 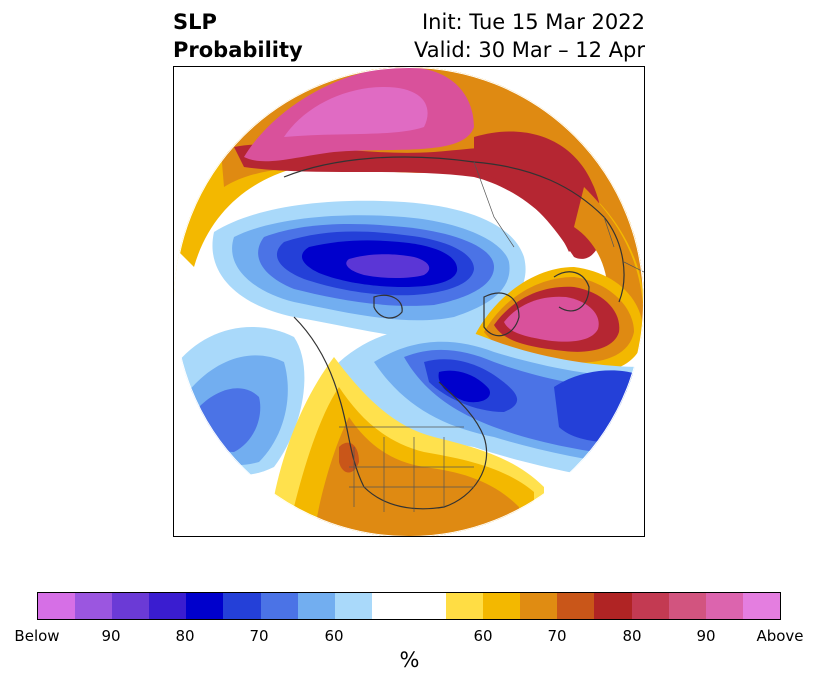 What do you see at coordinates (37, 636) in the screenshot?
I see `colorbar-tick-label: Below` at bounding box center [37, 636].